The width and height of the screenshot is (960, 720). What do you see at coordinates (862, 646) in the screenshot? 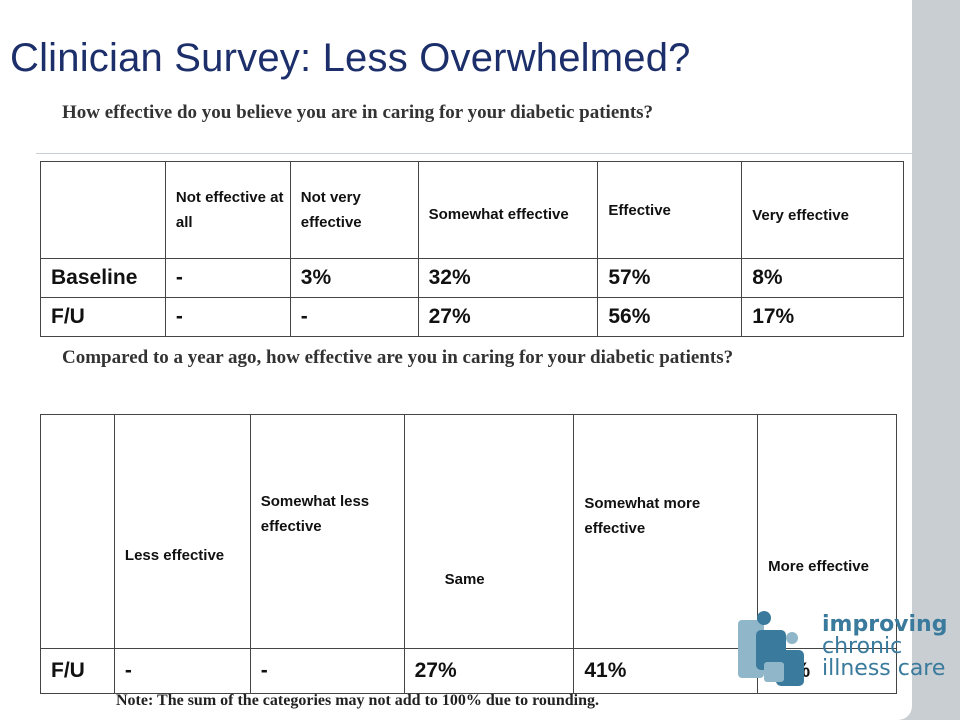
I see `logo-line-2: chronic` at bounding box center [862, 646].